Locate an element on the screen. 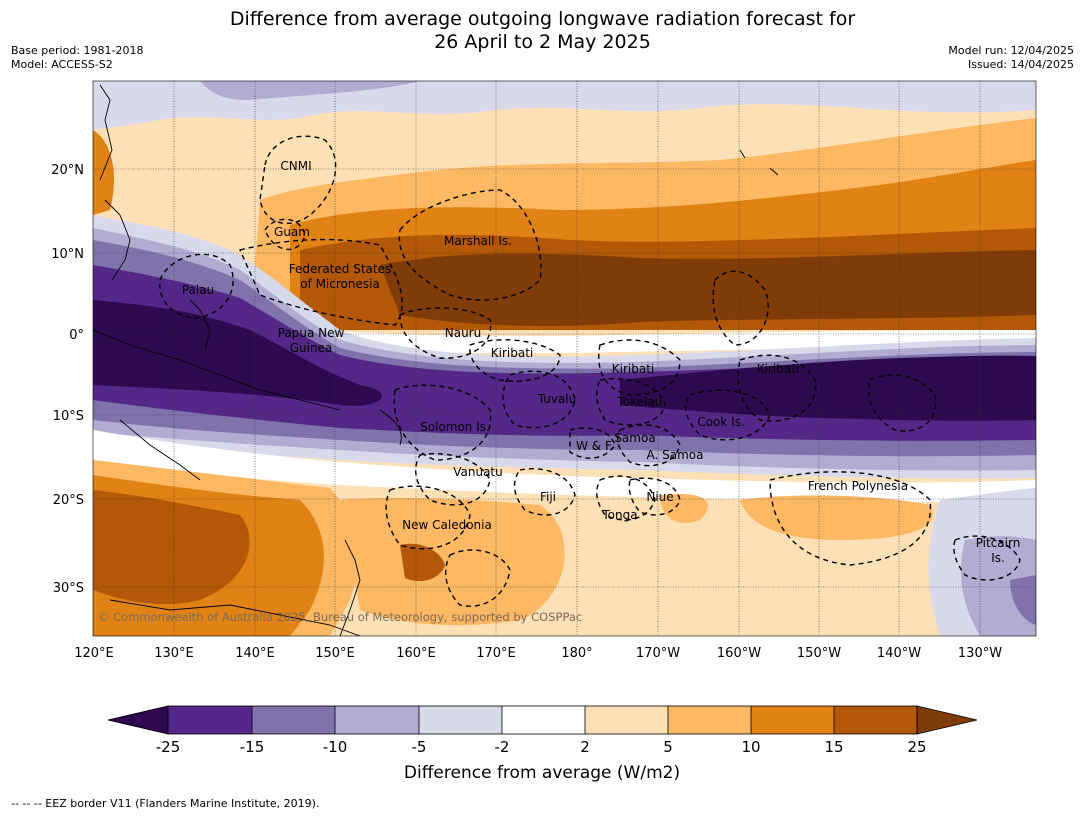 This screenshot has width=1085, height=816. meta-left: Base period: 1981-2018 Model: ACCESS-S2 is located at coordinates (77, 58).